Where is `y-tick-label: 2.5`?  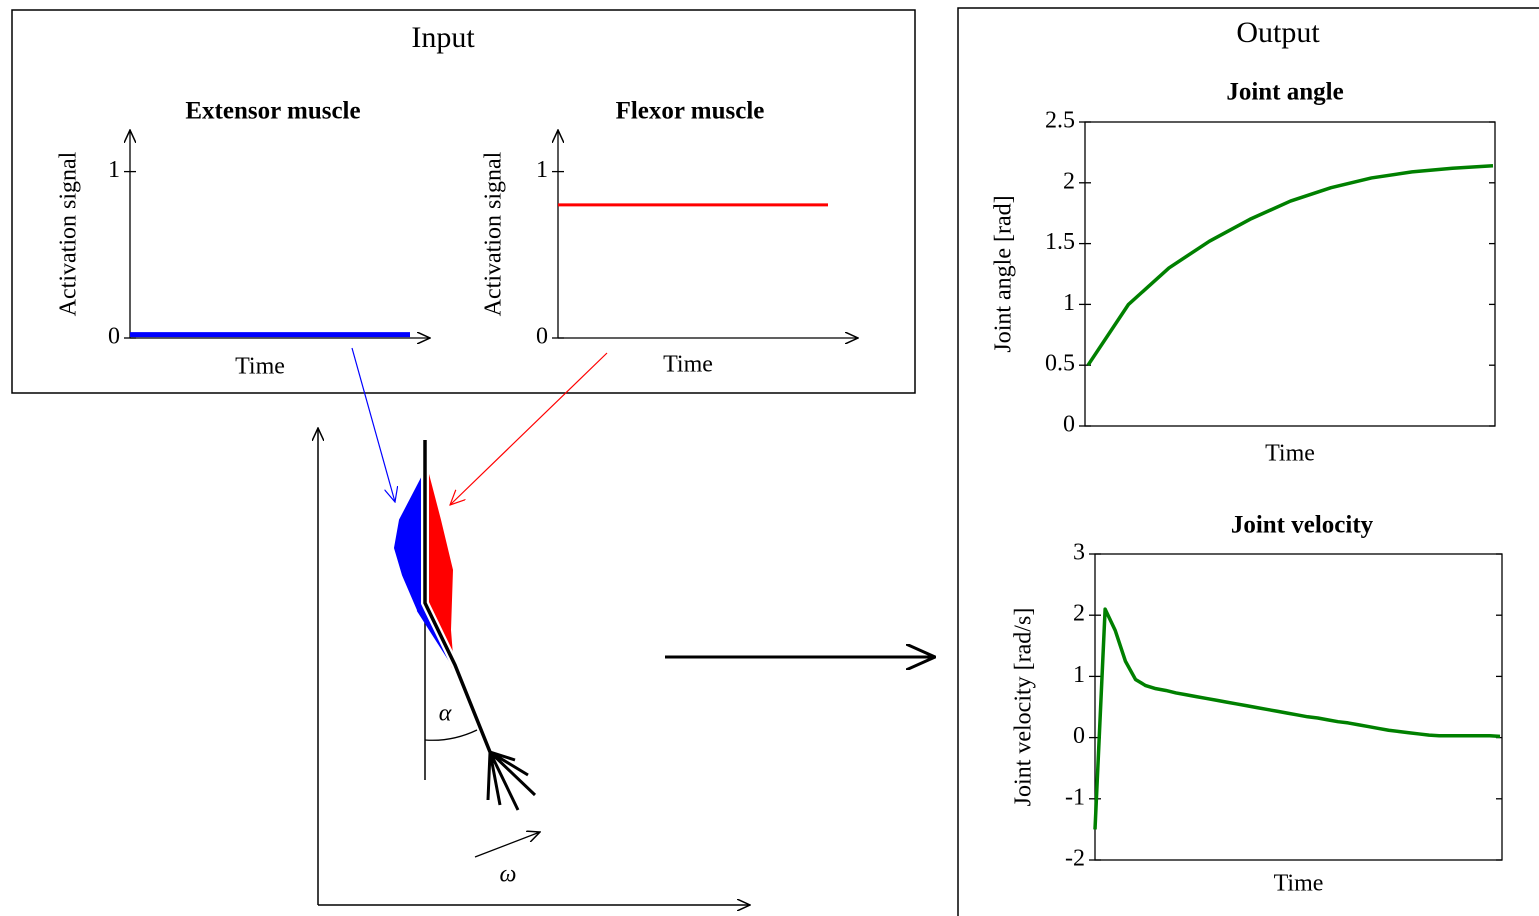 y-tick-label: 2.5 is located at coordinates (1060, 121).